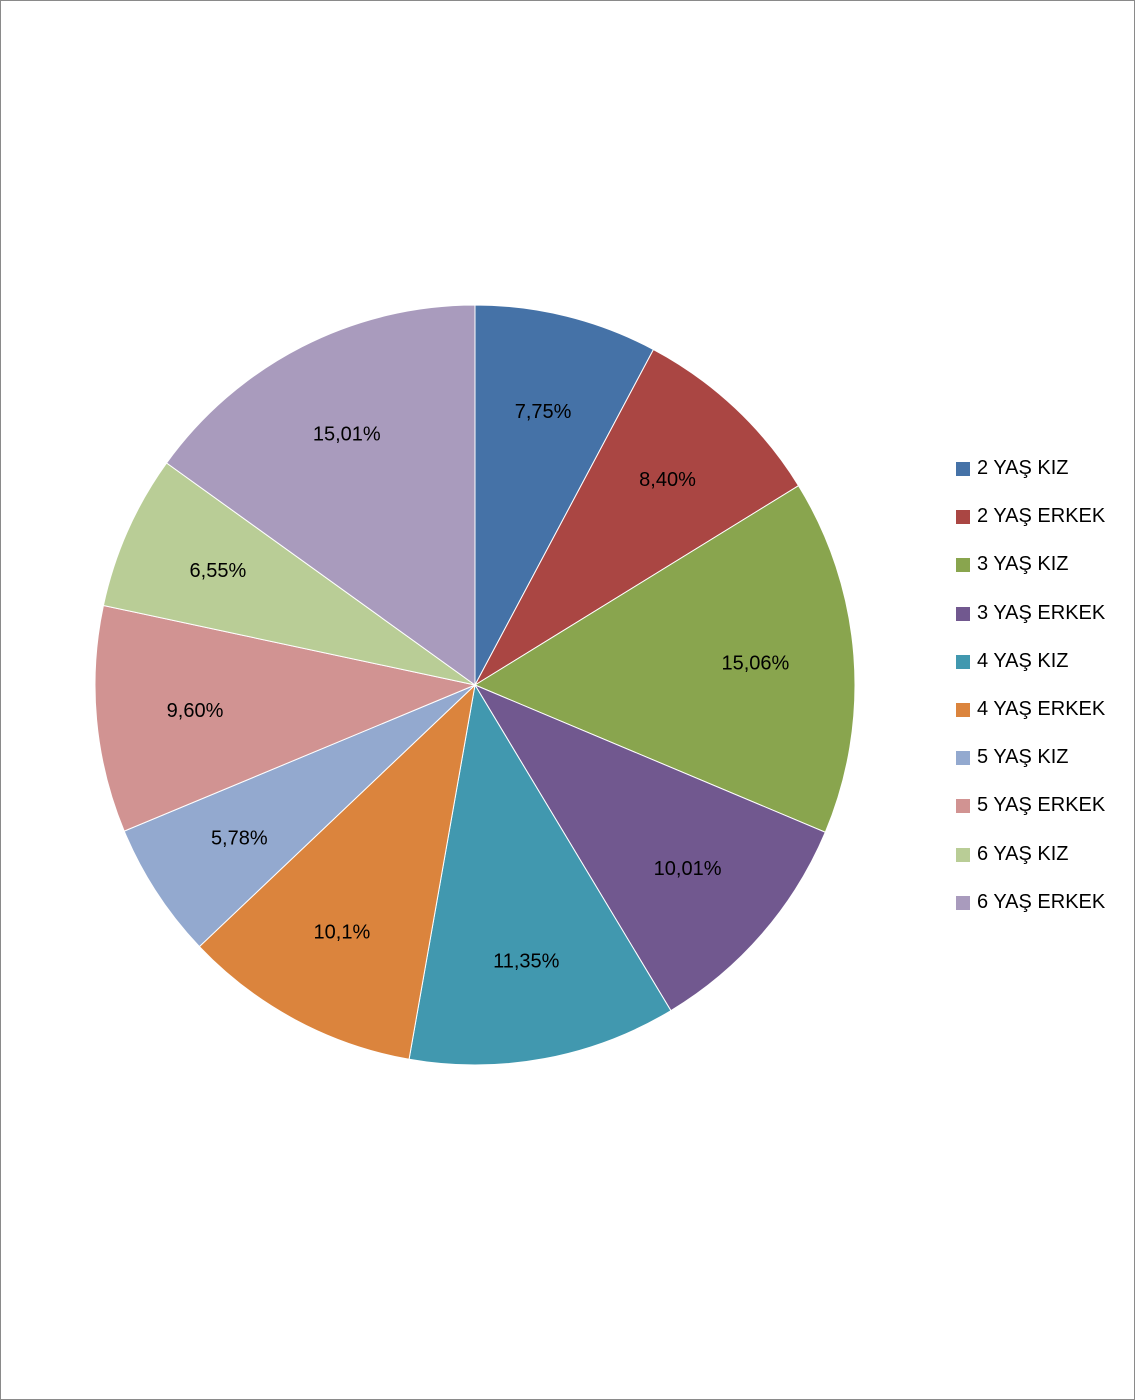  Describe the element at coordinates (1041, 708) in the screenshot. I see `legend-label: 4 YAŞ ERKEK` at that location.